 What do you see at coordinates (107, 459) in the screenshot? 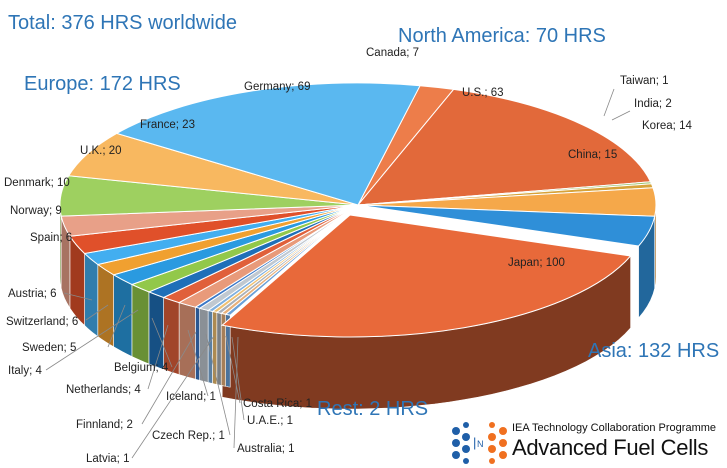
I see `slice-label-latvia: Latvia; 1` at bounding box center [107, 459].